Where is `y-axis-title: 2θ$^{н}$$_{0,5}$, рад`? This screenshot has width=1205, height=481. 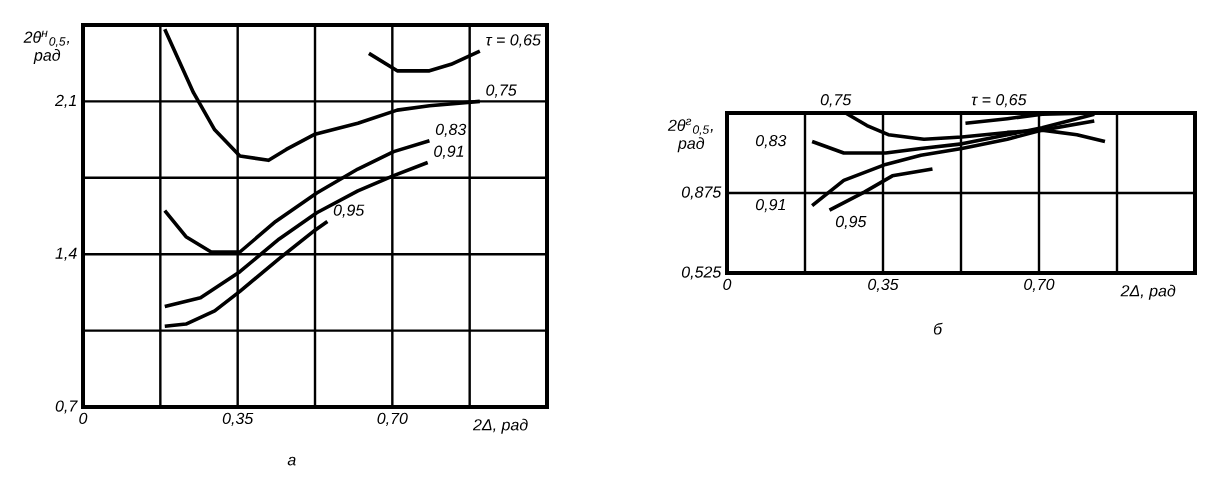
y-axis-title: 2θ$^{н}$$_{0,5}$, рад is located at coordinates (46, 47).